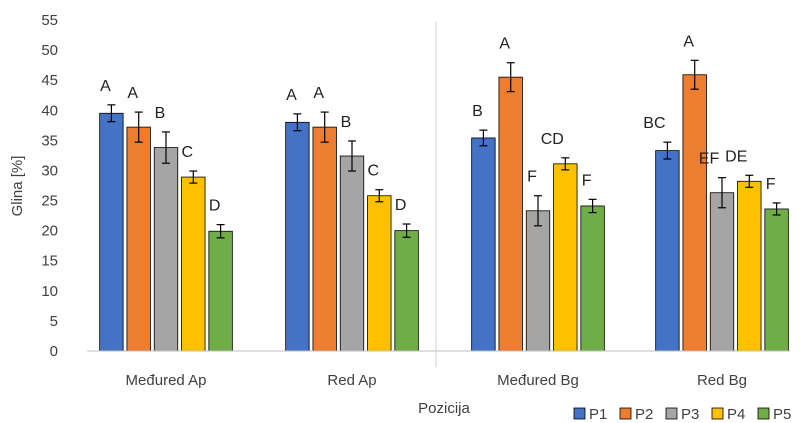 This screenshot has height=423, width=802. Describe the element at coordinates (49, 170) in the screenshot. I see `y-tick-label: 30` at that location.